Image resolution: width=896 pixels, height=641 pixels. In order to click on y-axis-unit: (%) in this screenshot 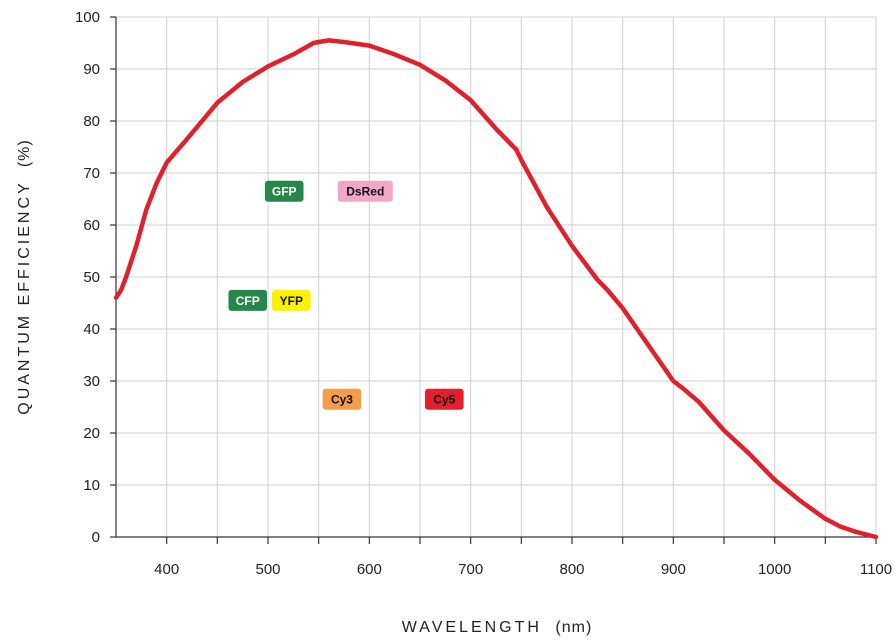, I will do `click(24, 153)`.